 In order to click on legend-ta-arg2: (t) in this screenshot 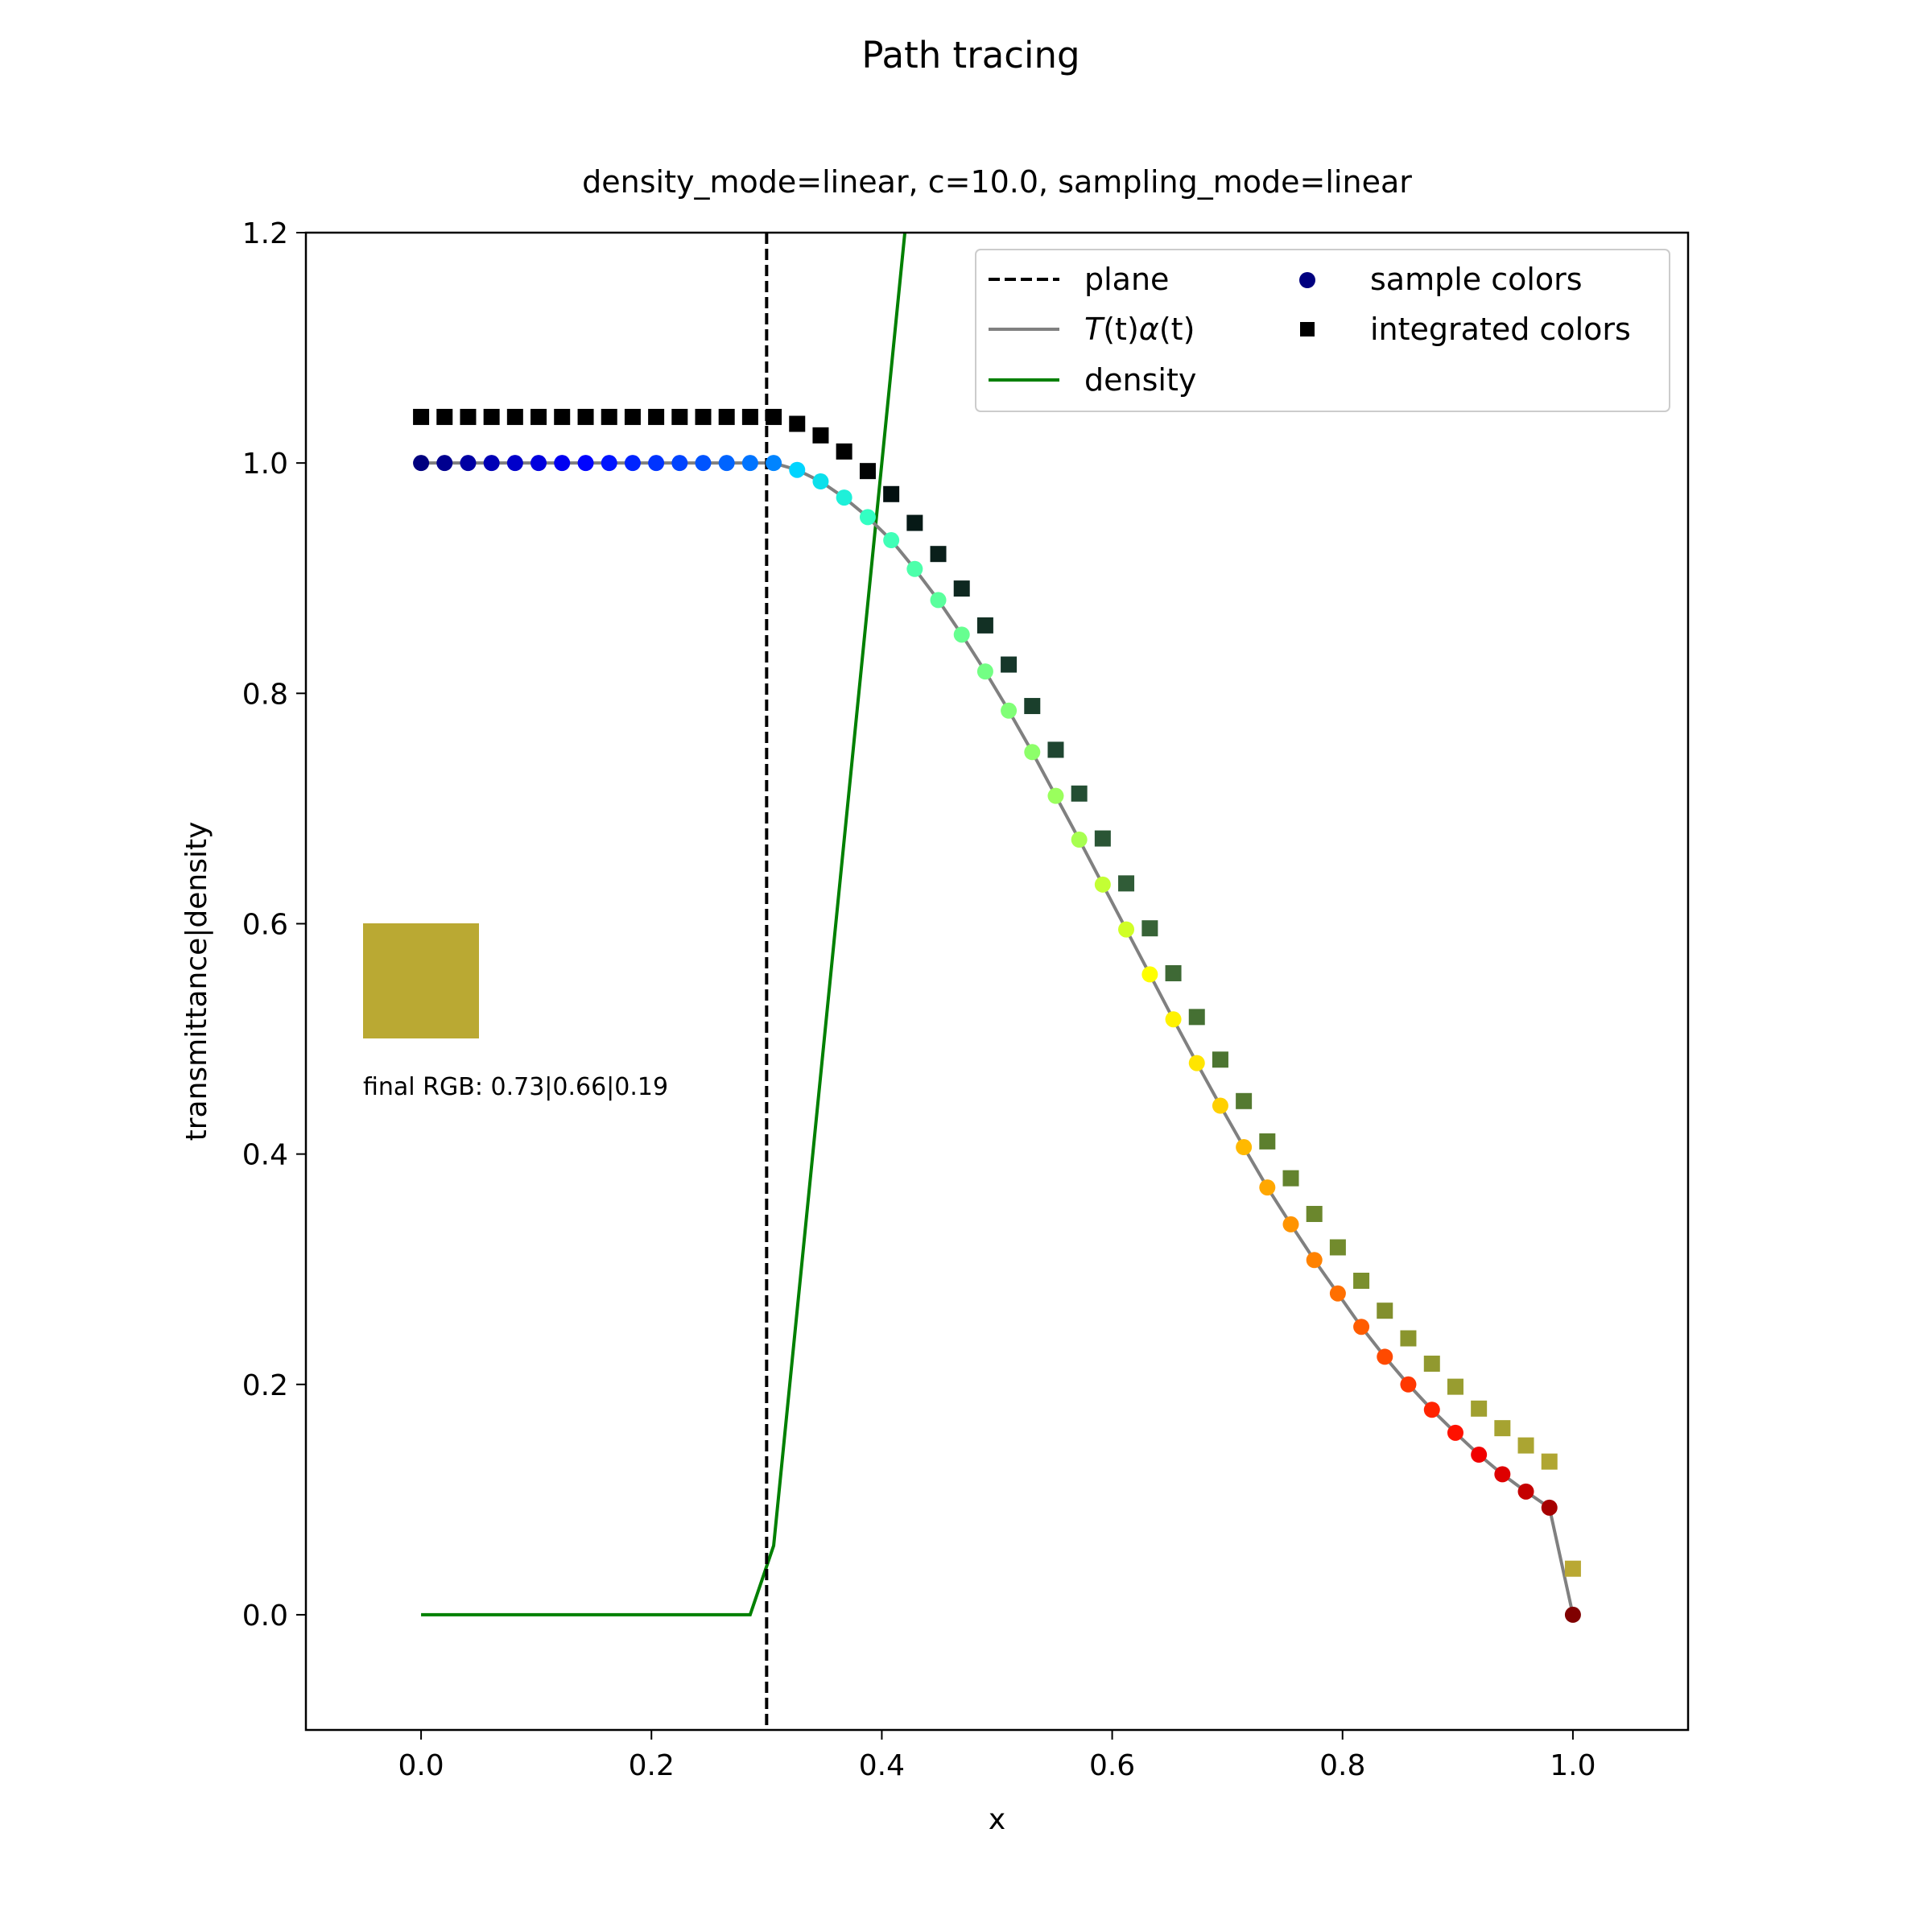, I will do `click(1177, 329)`.